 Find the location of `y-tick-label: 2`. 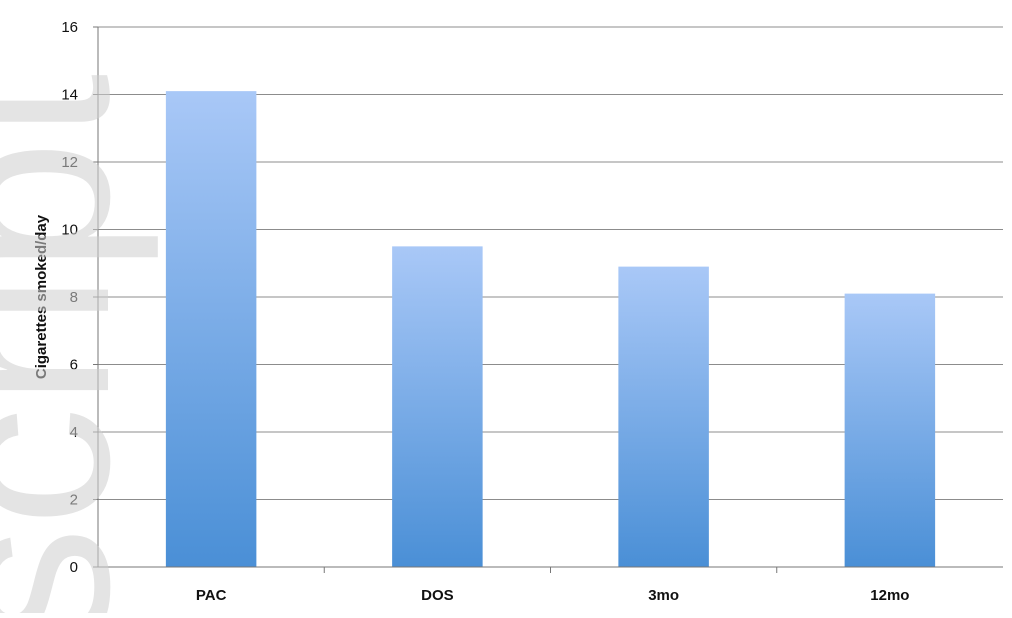

y-tick-label: 2 is located at coordinates (74, 500).